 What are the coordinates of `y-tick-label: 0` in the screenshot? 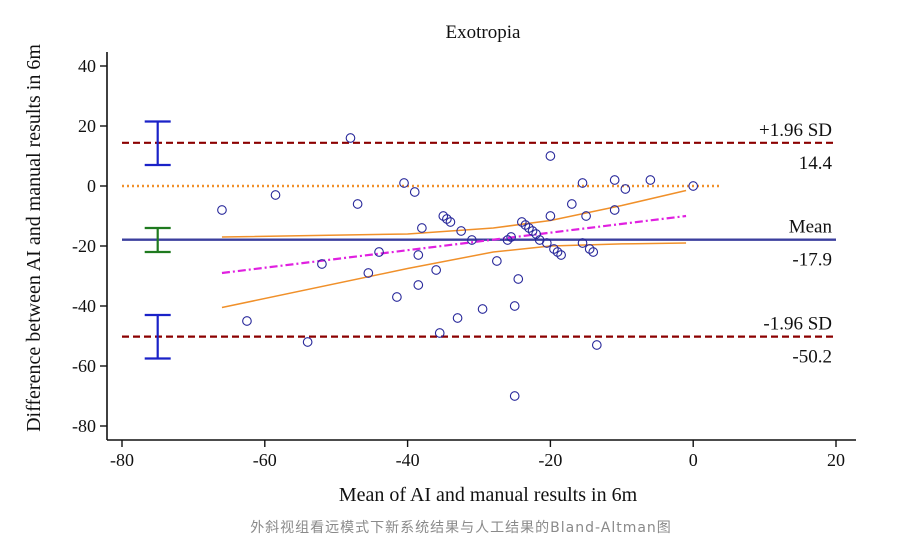 It's located at (91, 186).